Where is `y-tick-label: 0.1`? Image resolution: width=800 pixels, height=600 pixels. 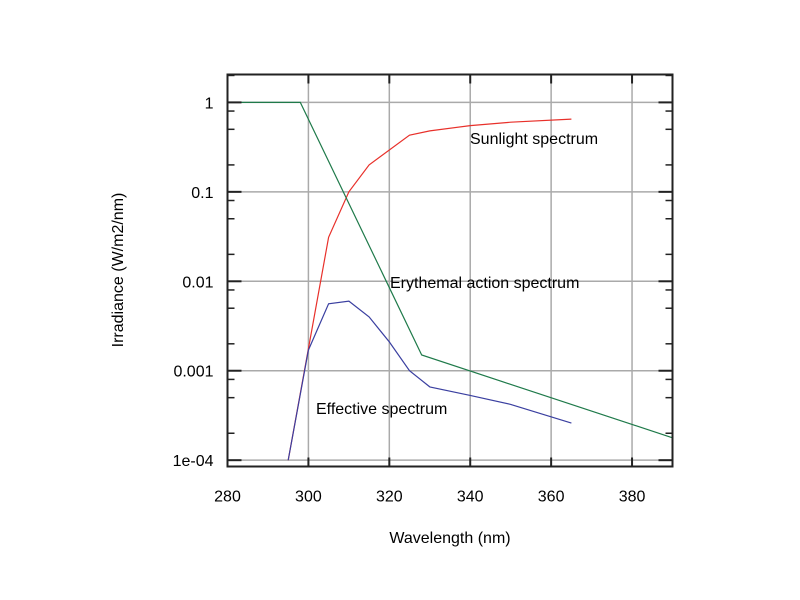 y-tick-label: 0.1 is located at coordinates (202, 193).